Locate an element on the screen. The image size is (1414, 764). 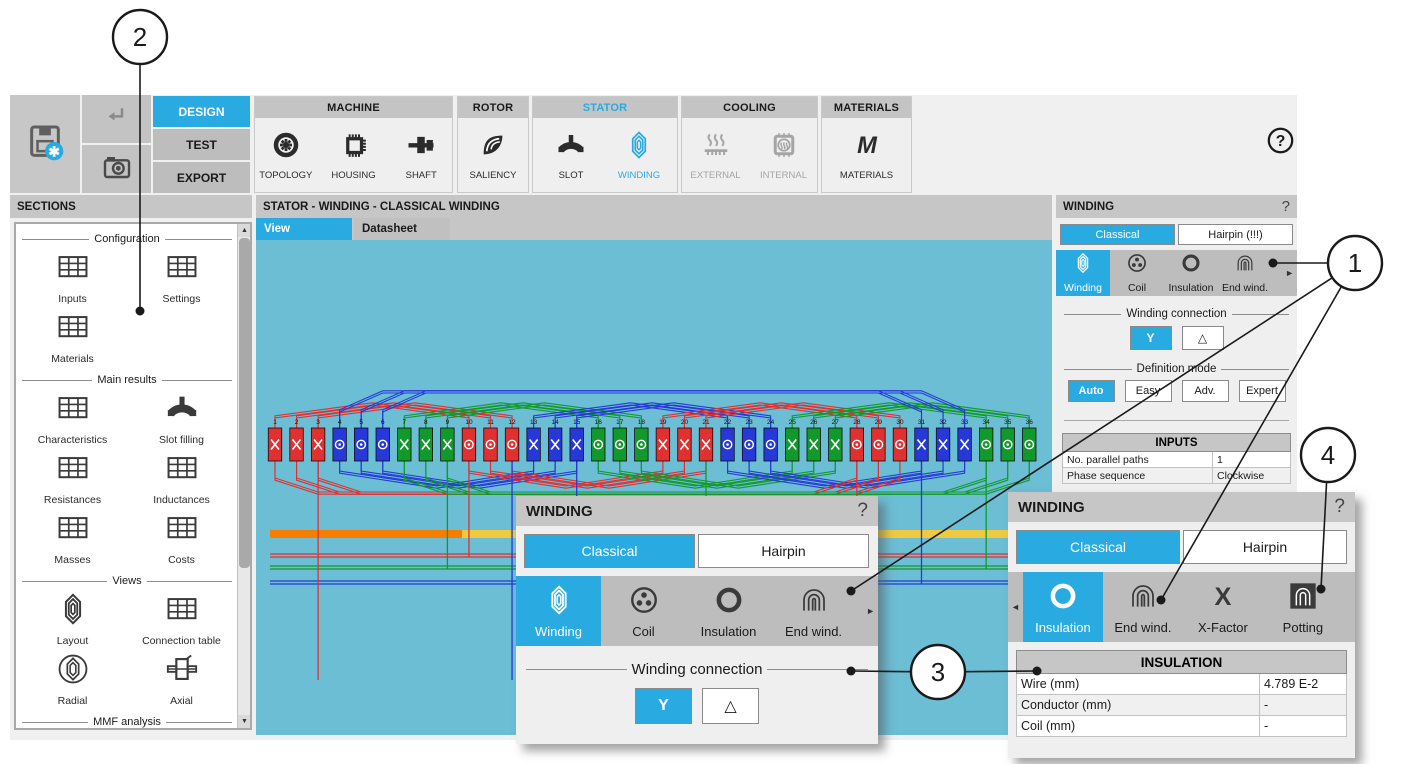
coil-icon is located at coordinates (644, 602).